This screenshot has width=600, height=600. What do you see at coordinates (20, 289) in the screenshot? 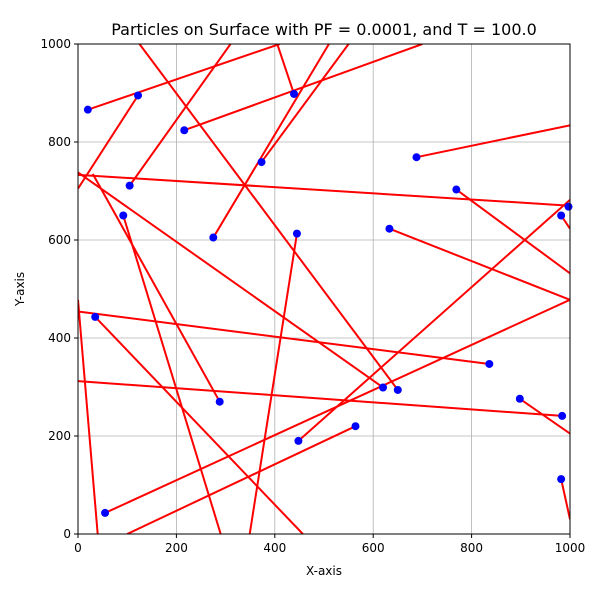
I see `y-axis-label: Y-axis` at bounding box center [20, 289].